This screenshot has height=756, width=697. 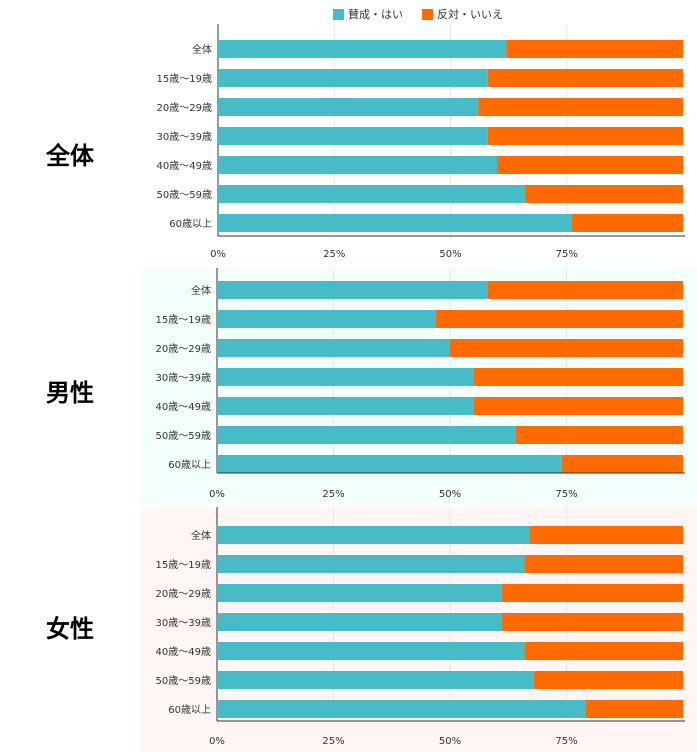 What do you see at coordinates (202, 49) in the screenshot?
I see `category-label-all-0: 全体` at bounding box center [202, 49].